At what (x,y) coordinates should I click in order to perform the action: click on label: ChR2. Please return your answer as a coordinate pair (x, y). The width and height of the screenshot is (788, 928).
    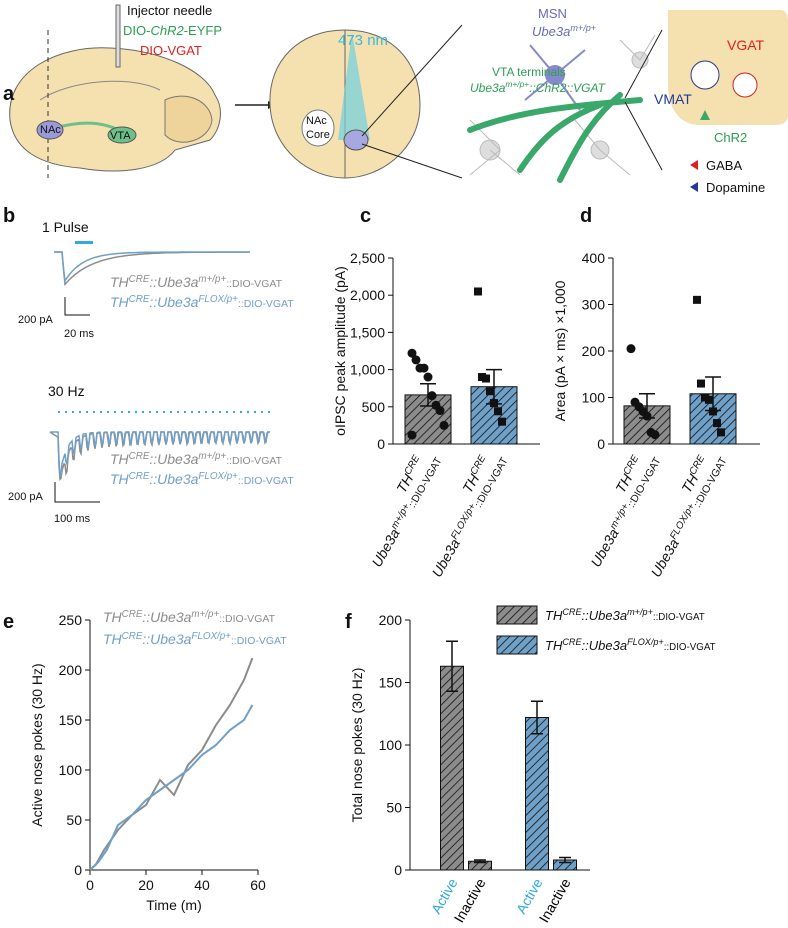
    Looking at the image, I should click on (730, 137).